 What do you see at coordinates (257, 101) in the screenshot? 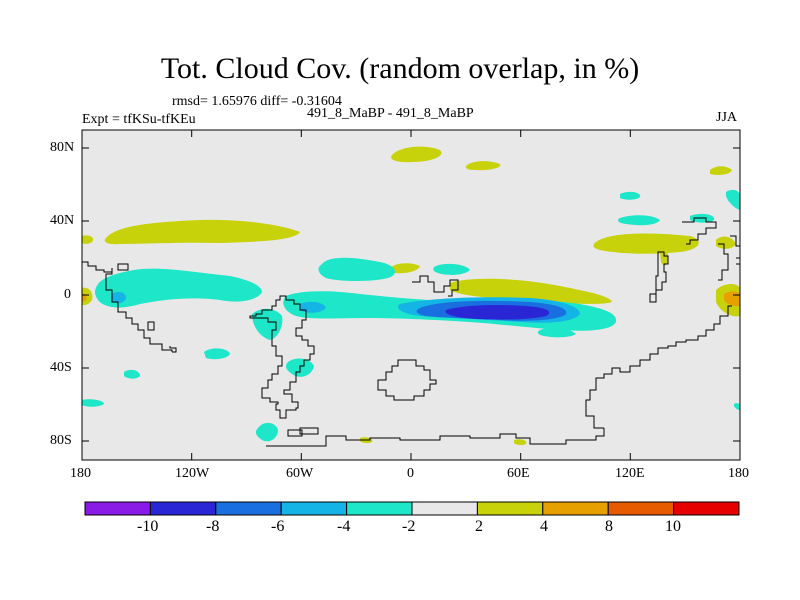
I see `stats-text: rmsd= 1.65976 diff= -0.31604` at bounding box center [257, 101].